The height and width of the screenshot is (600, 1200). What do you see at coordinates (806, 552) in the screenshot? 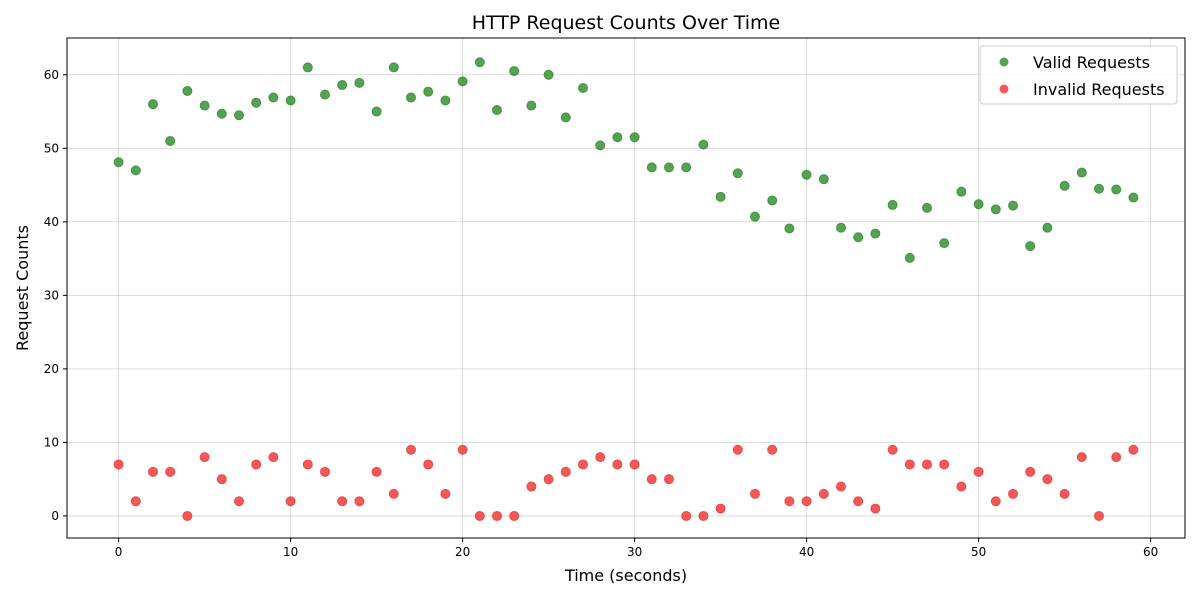
I see `x-tick-label: 40` at bounding box center [806, 552].